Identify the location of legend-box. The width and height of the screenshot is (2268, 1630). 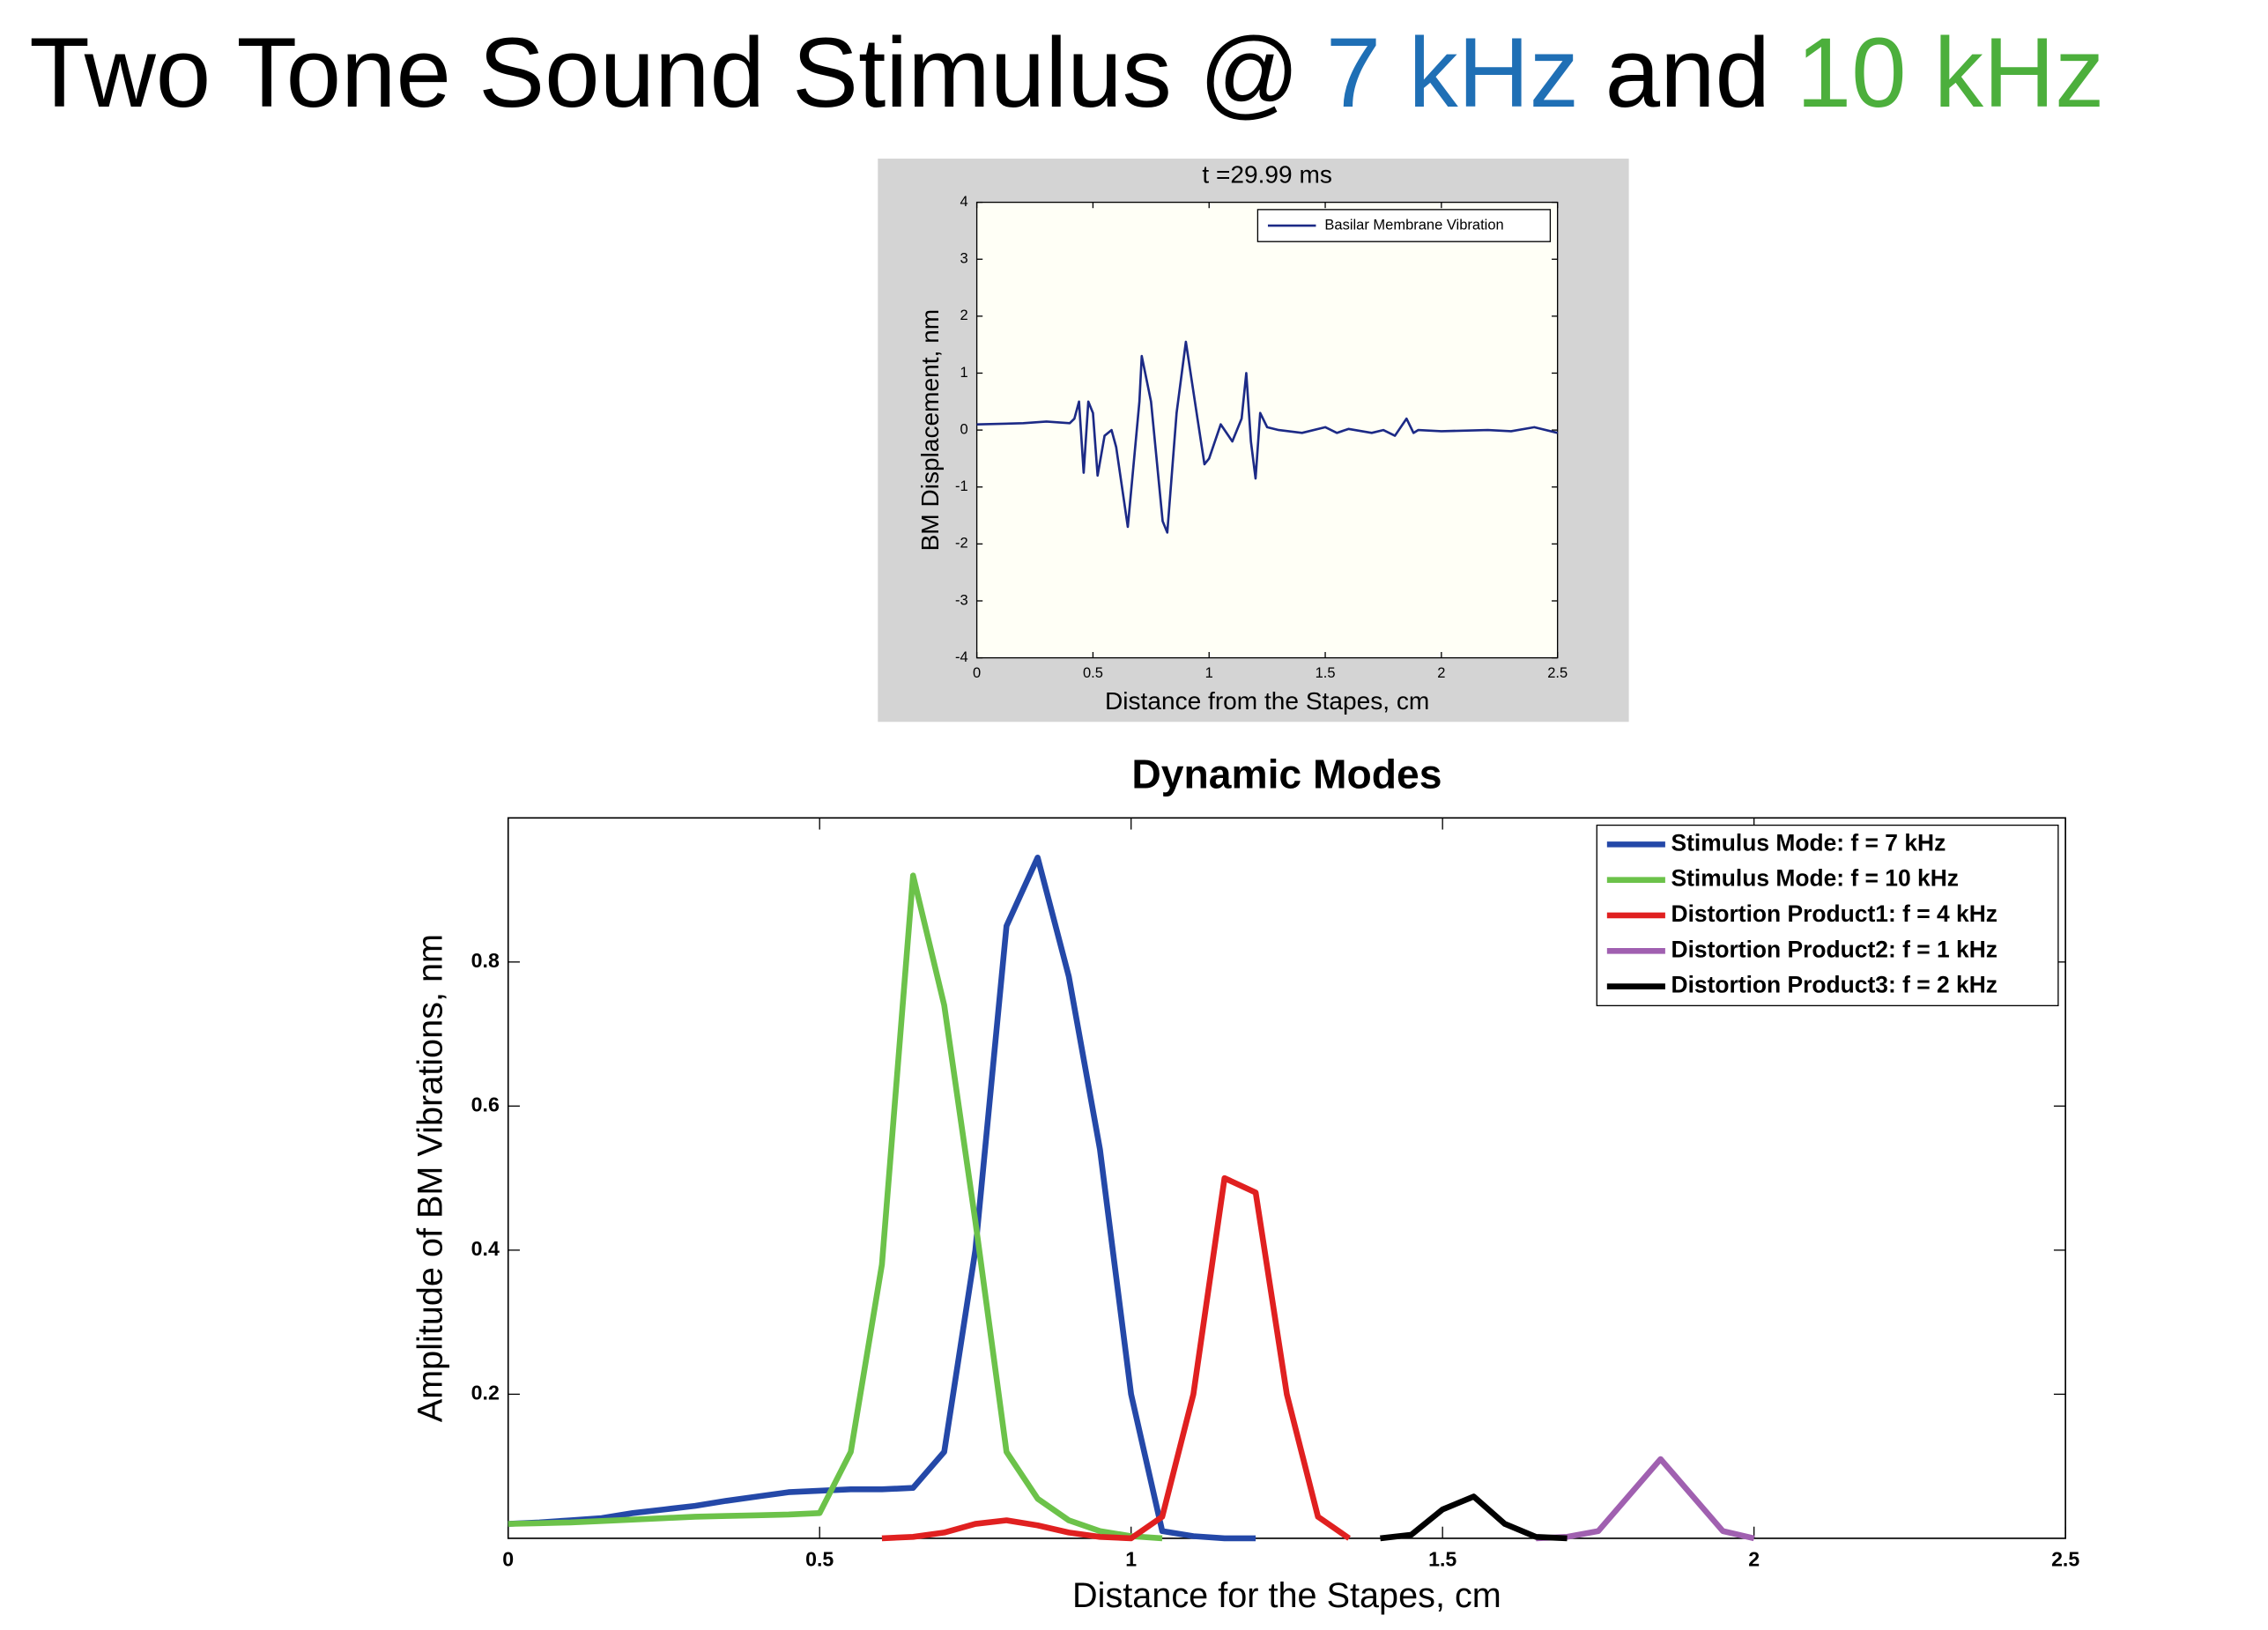
(1827, 916).